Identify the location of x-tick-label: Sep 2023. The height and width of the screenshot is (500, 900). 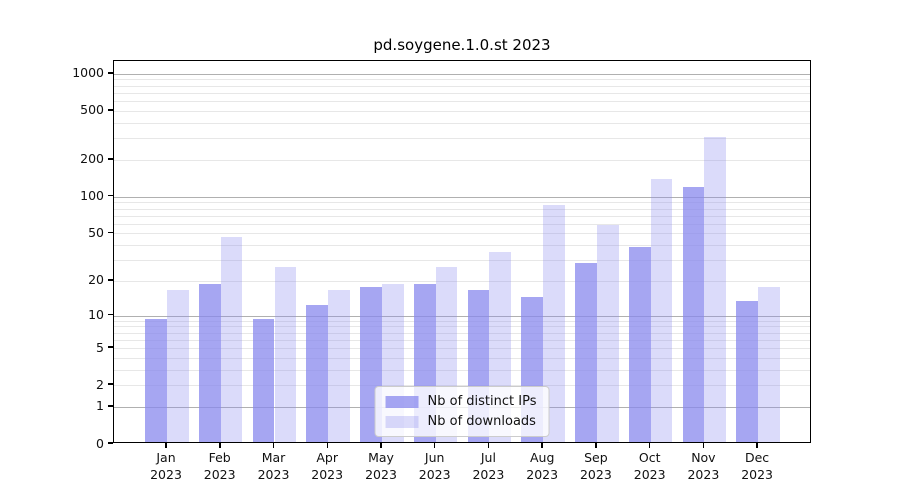
(596, 466).